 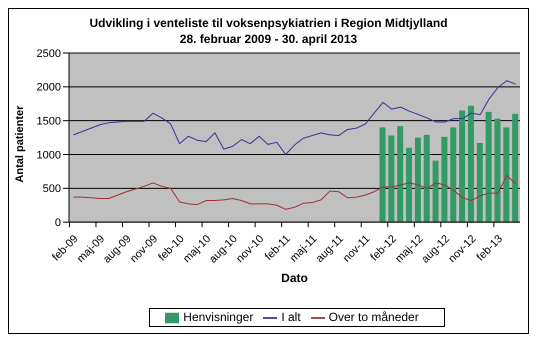 I want to click on y-tick-label: 2000, so click(x=48, y=88).